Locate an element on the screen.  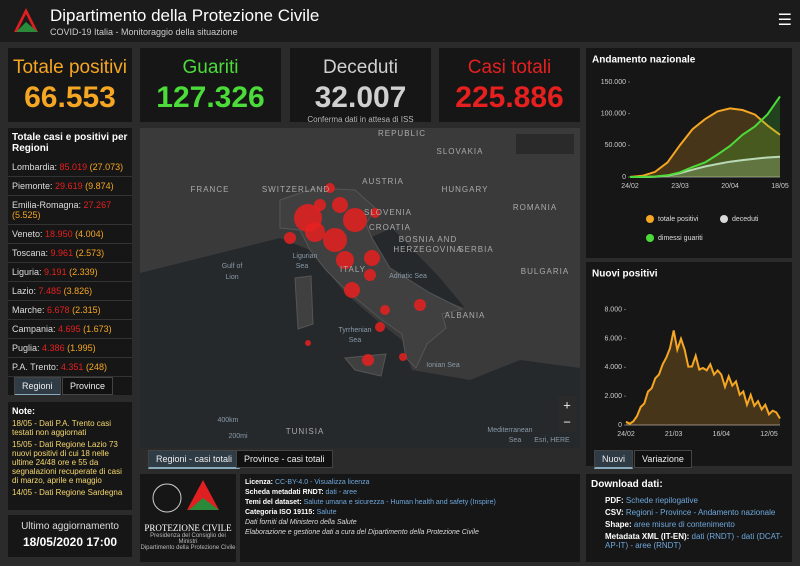
map-label: SLOVENIA is located at coordinates (388, 212).